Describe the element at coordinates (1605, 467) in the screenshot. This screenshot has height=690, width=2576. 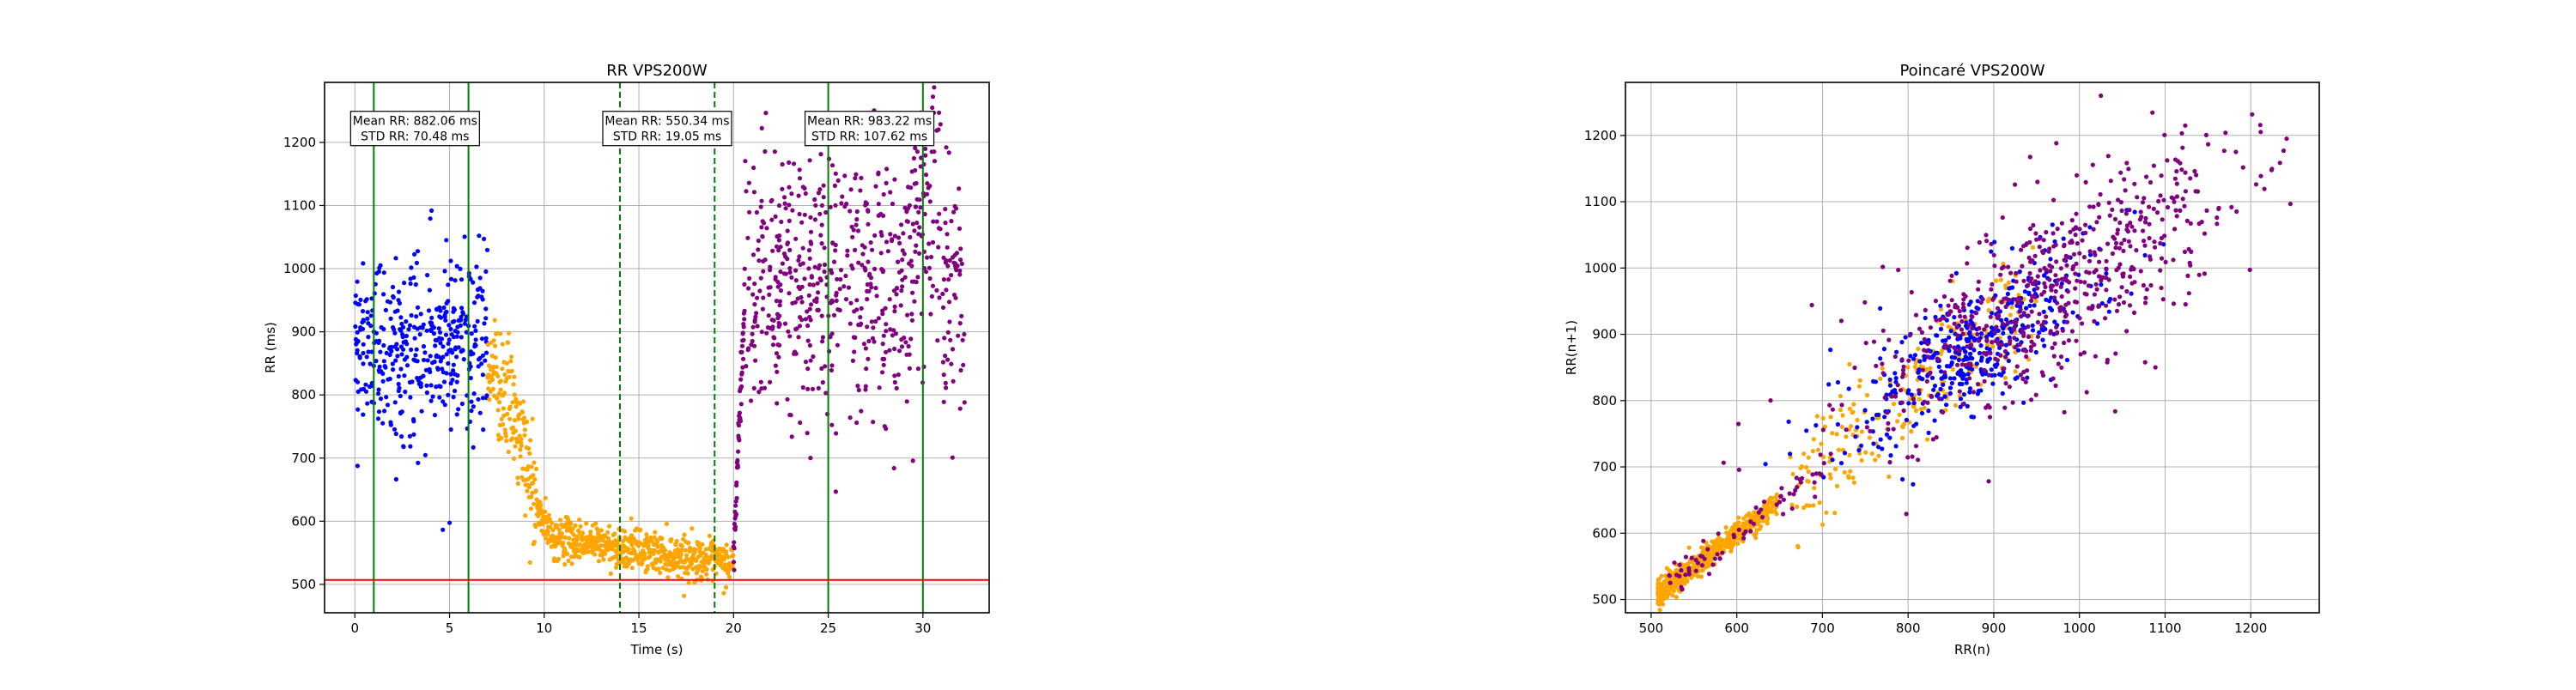
I see `y-tick-label: 700` at that location.